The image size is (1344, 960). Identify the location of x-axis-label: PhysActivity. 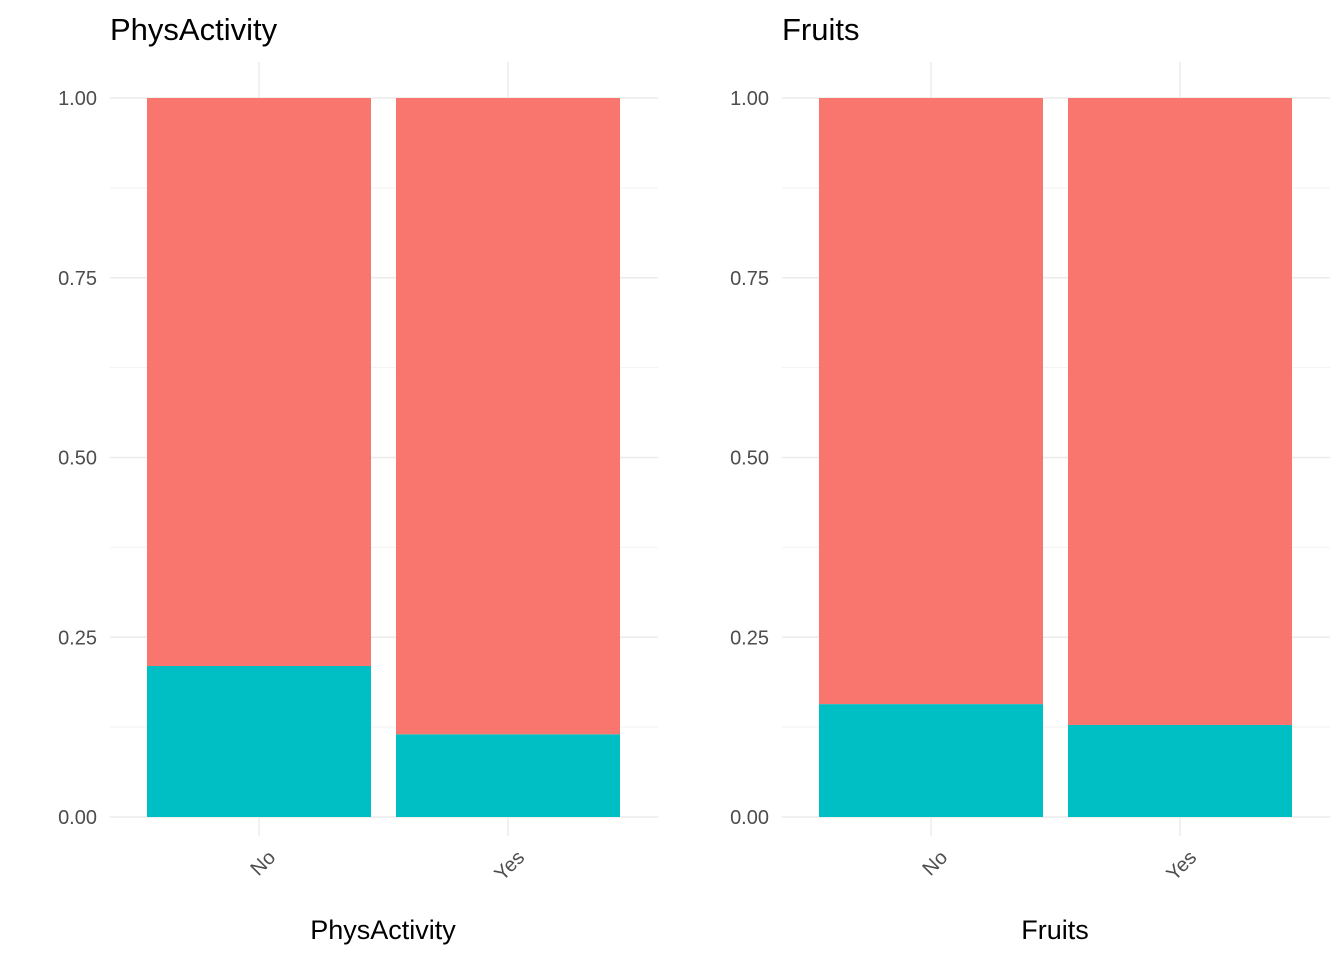
(383, 930).